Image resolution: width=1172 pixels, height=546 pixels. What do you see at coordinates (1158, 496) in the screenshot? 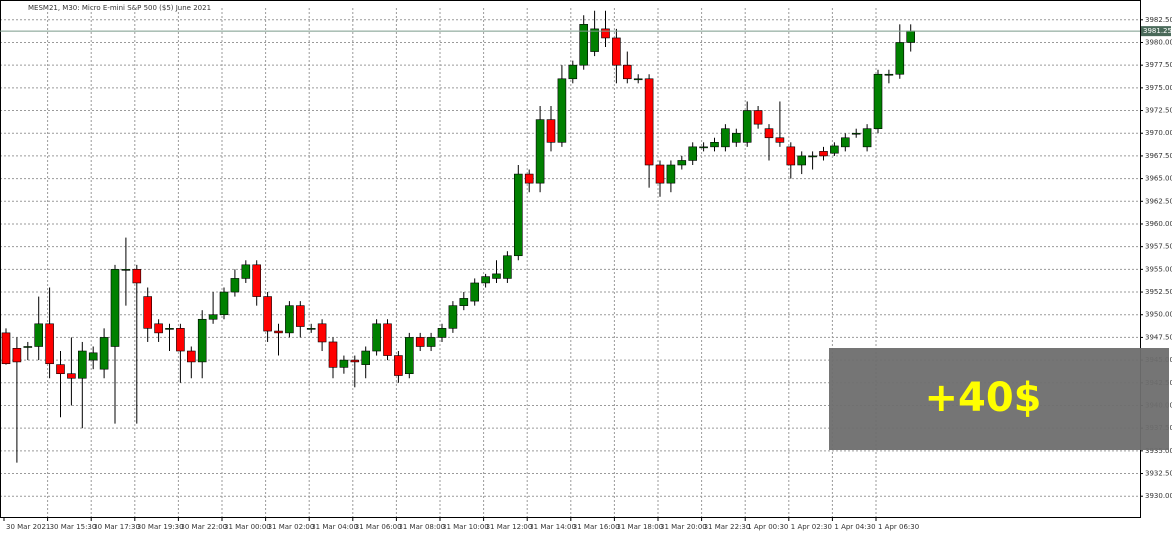
I see `y-tick-label: 3930.00` at bounding box center [1158, 496].